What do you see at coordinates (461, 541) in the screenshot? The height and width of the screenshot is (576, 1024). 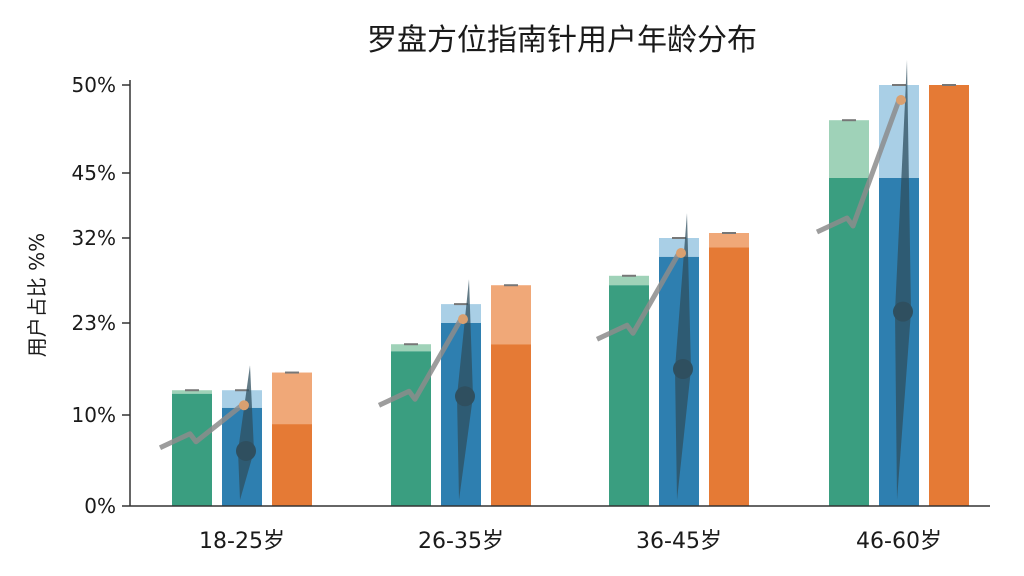 I see `x-tick-label: 26-35岁` at bounding box center [461, 541].